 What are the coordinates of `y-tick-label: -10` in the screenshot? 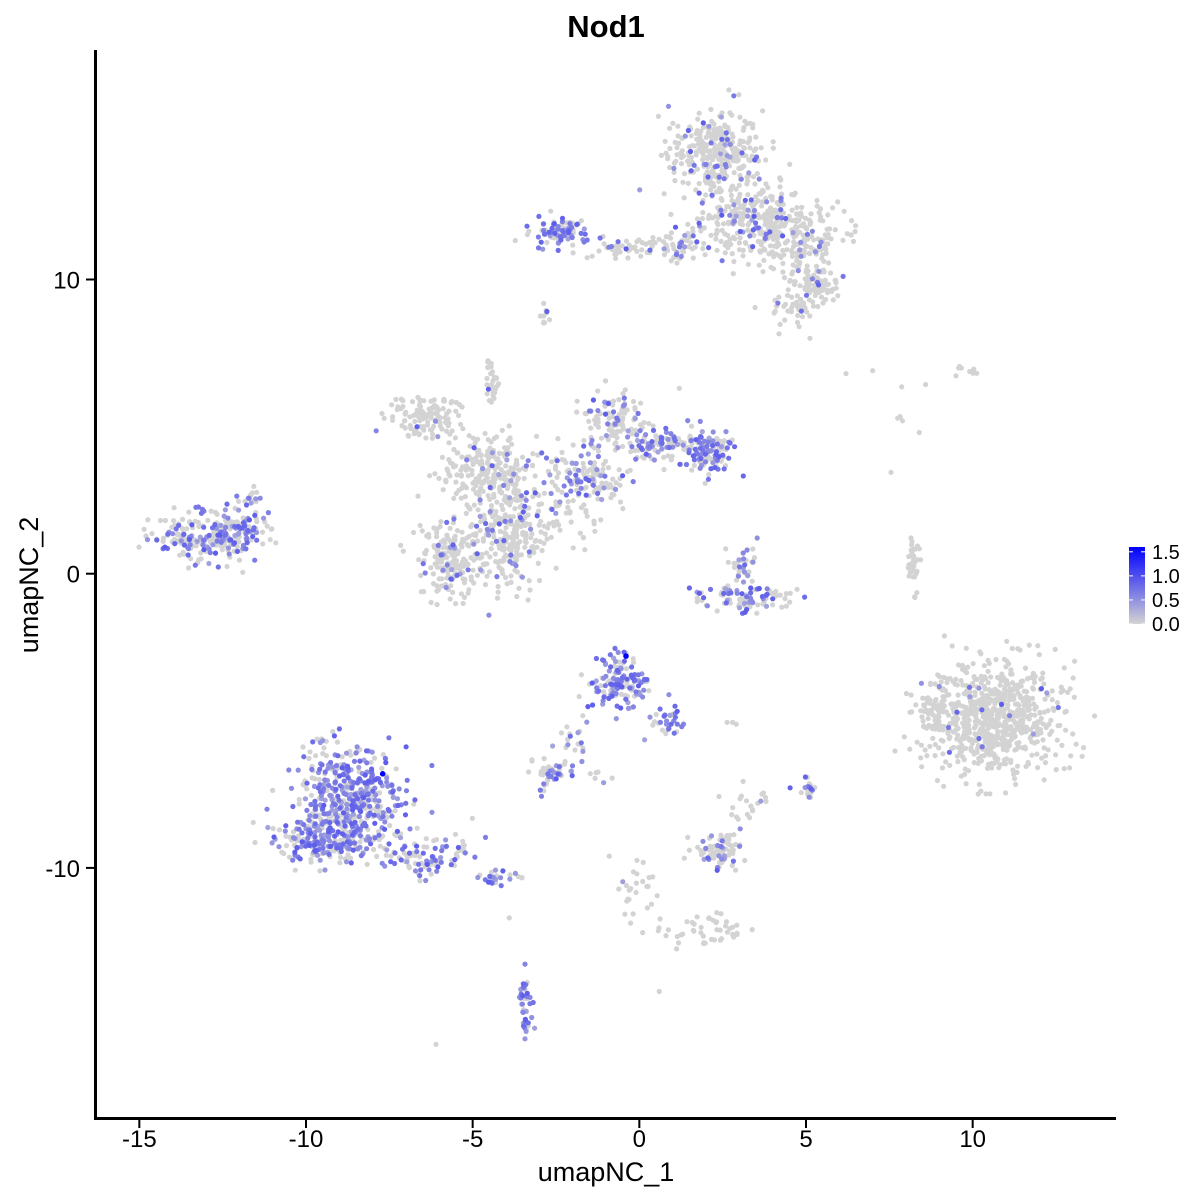 It's located at (62, 869).